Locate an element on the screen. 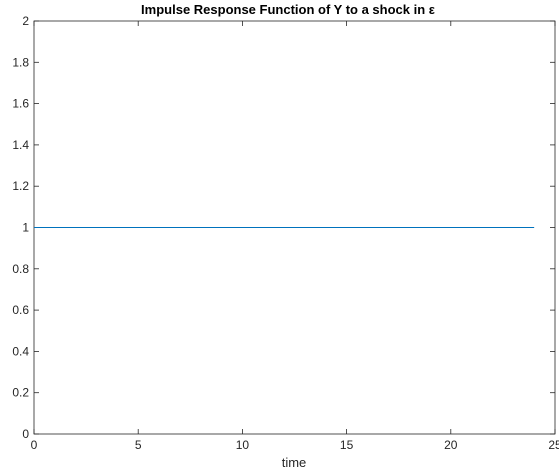  y-tick-label: 0 is located at coordinates (25, 434).